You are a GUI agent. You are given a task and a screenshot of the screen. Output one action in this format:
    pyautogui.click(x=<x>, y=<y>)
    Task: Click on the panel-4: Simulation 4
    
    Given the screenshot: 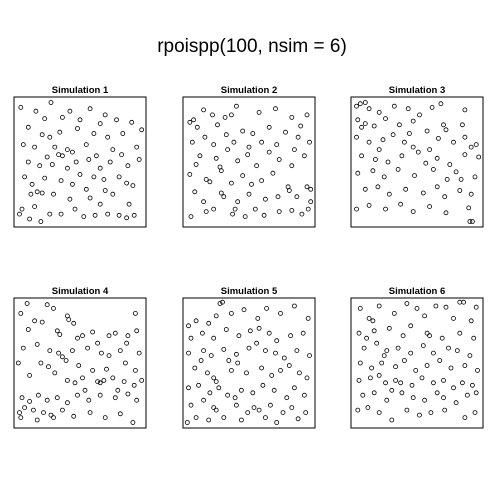 What is the action you would take?
    pyautogui.click(x=80, y=357)
    